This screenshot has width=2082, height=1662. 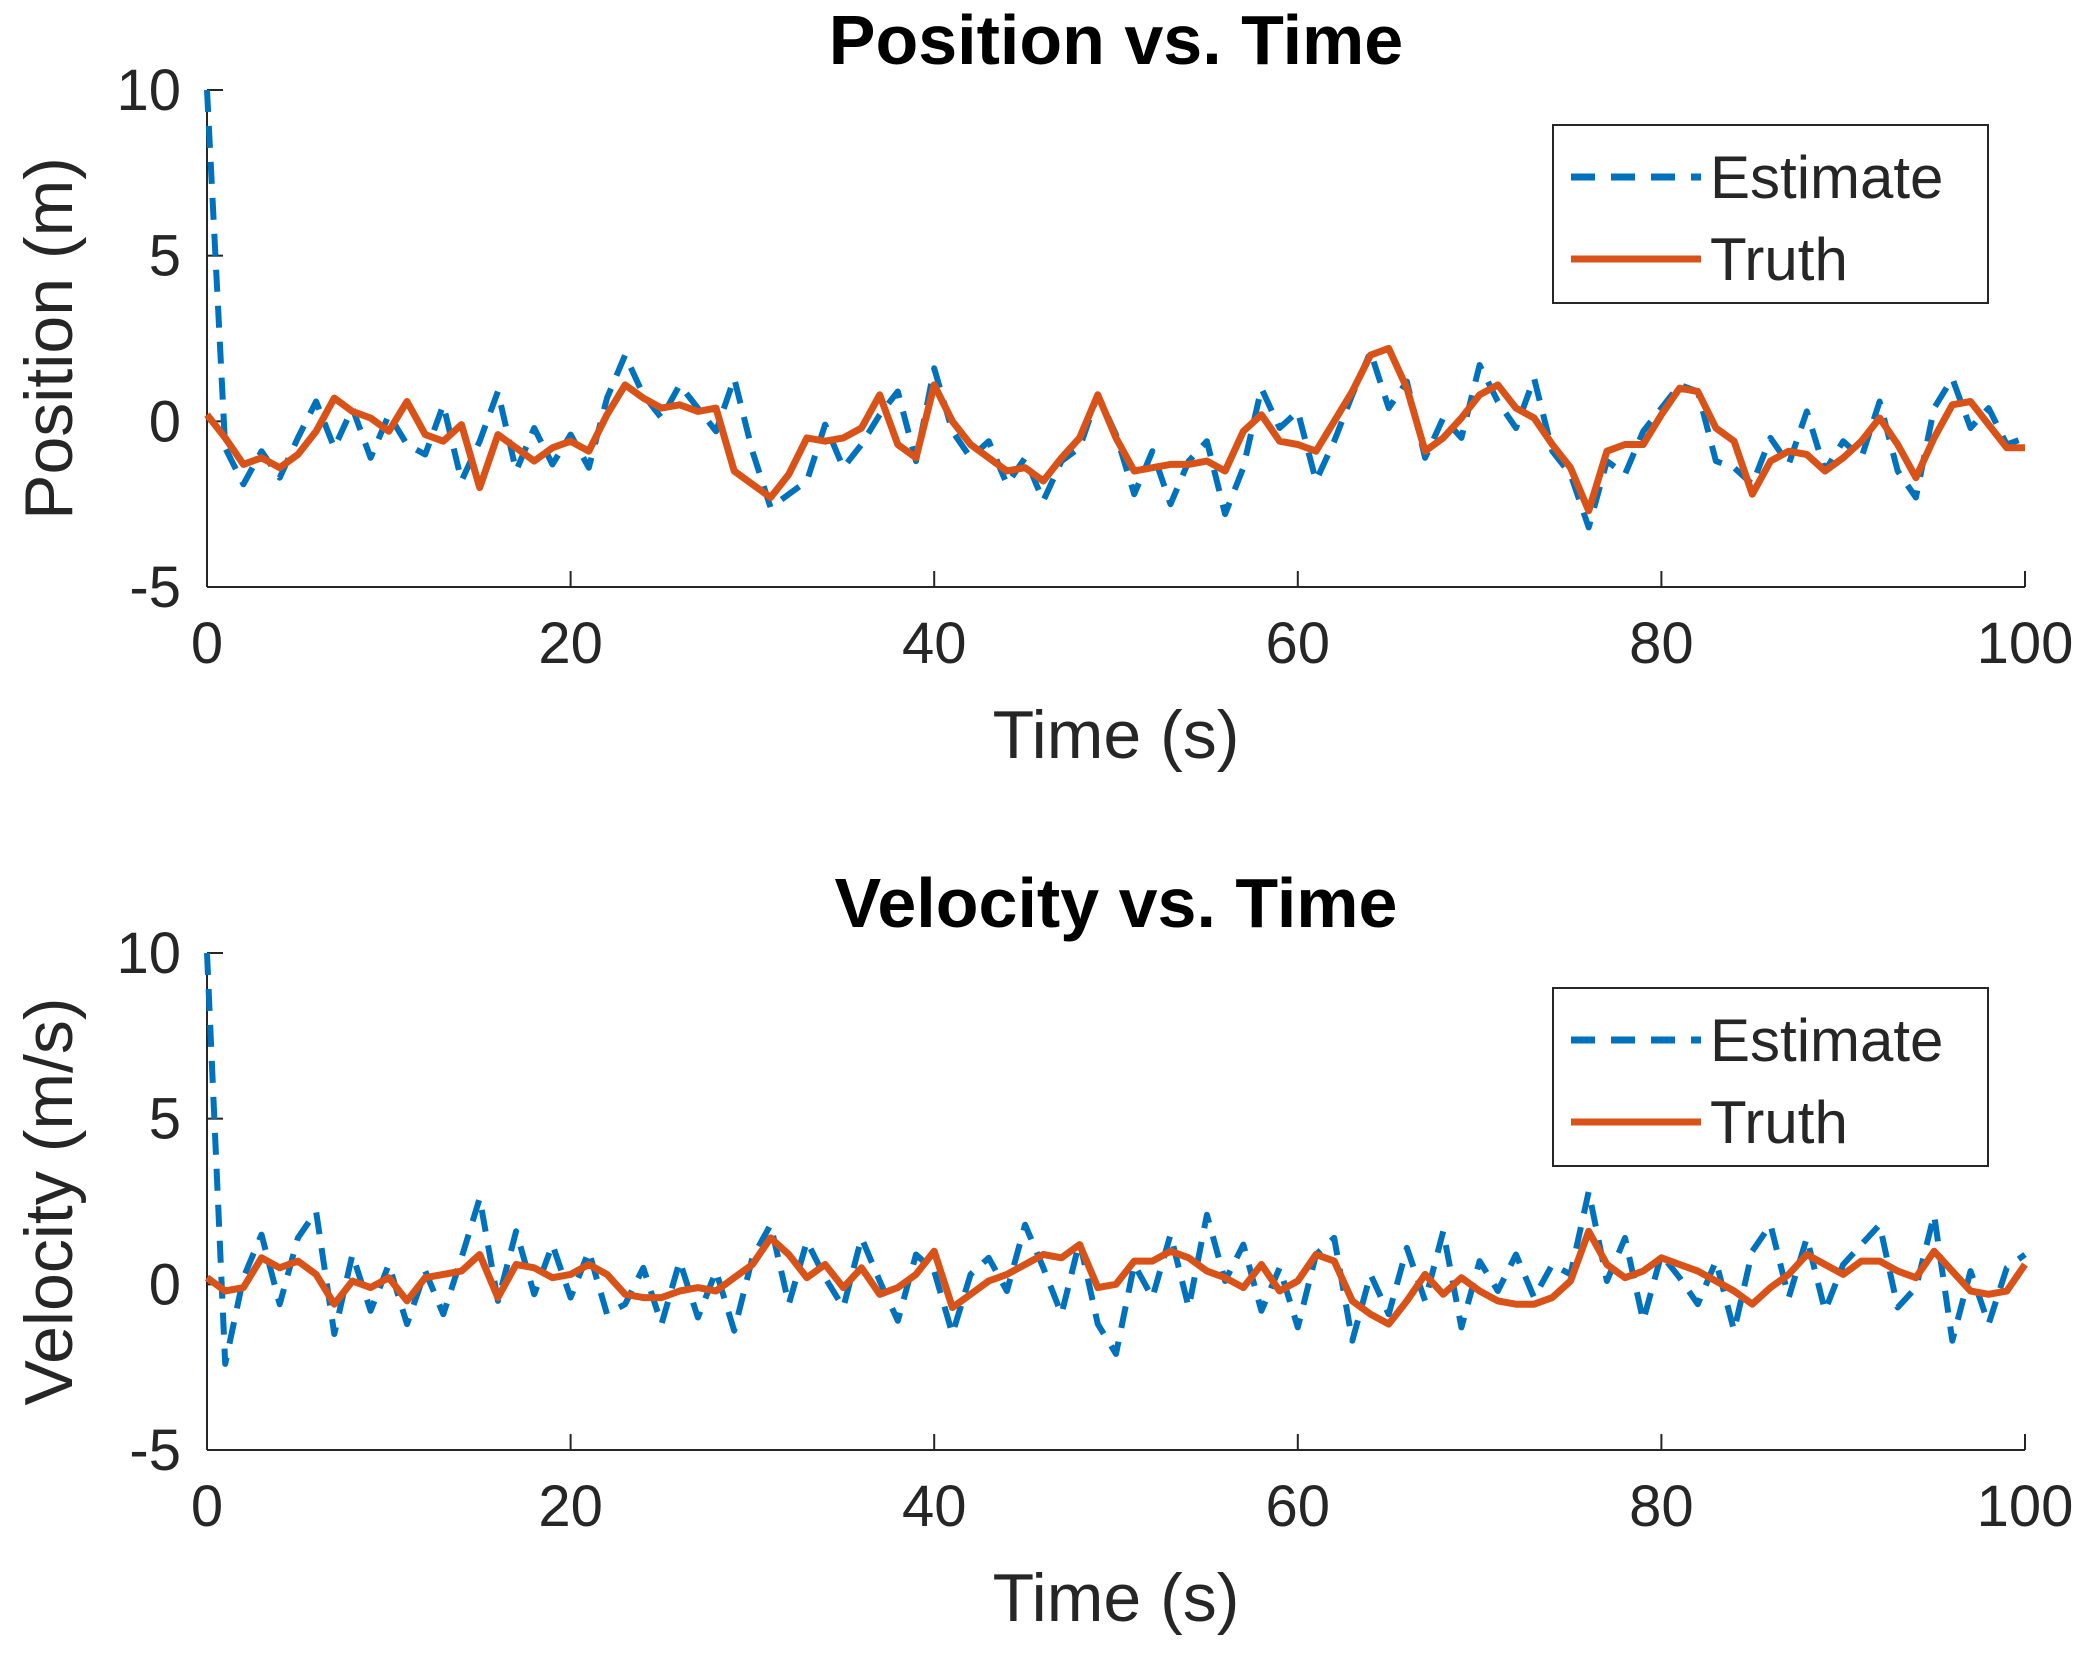 I want to click on chart-title: Velocity vs. Time, so click(x=1116, y=903).